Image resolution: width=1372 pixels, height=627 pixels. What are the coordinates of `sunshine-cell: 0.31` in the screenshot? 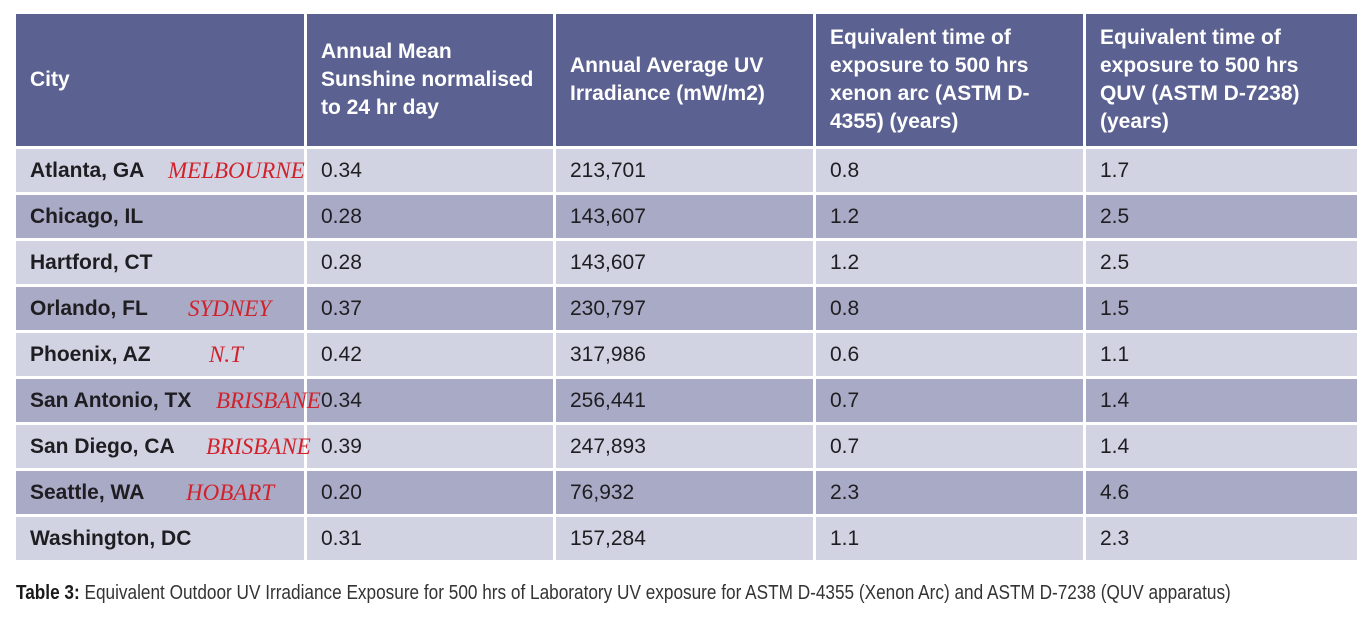 It's located at (430, 538).